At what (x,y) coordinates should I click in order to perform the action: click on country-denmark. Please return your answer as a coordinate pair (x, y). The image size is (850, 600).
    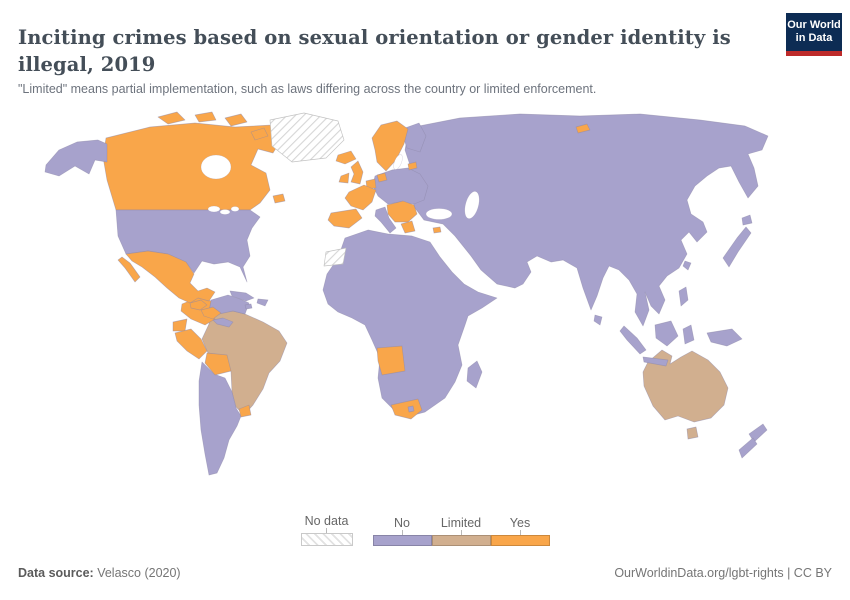
    Looking at the image, I should click on (382, 177).